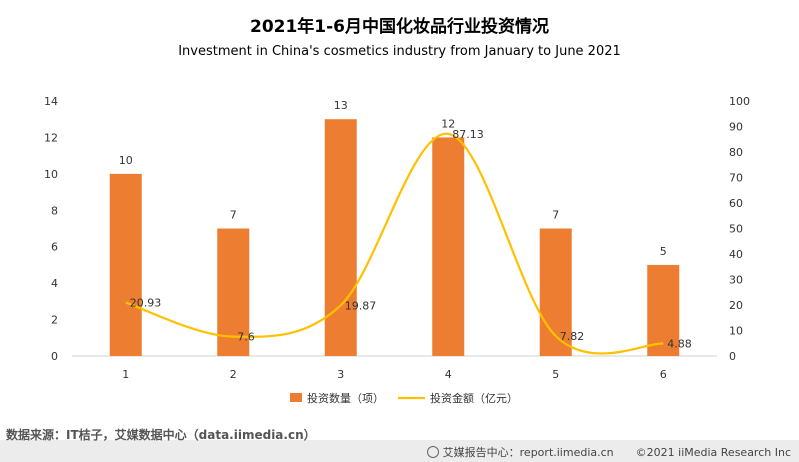 This screenshot has height=462, width=799. What do you see at coordinates (296, 397) in the screenshot?
I see `legend-bar-swatch` at bounding box center [296, 397].